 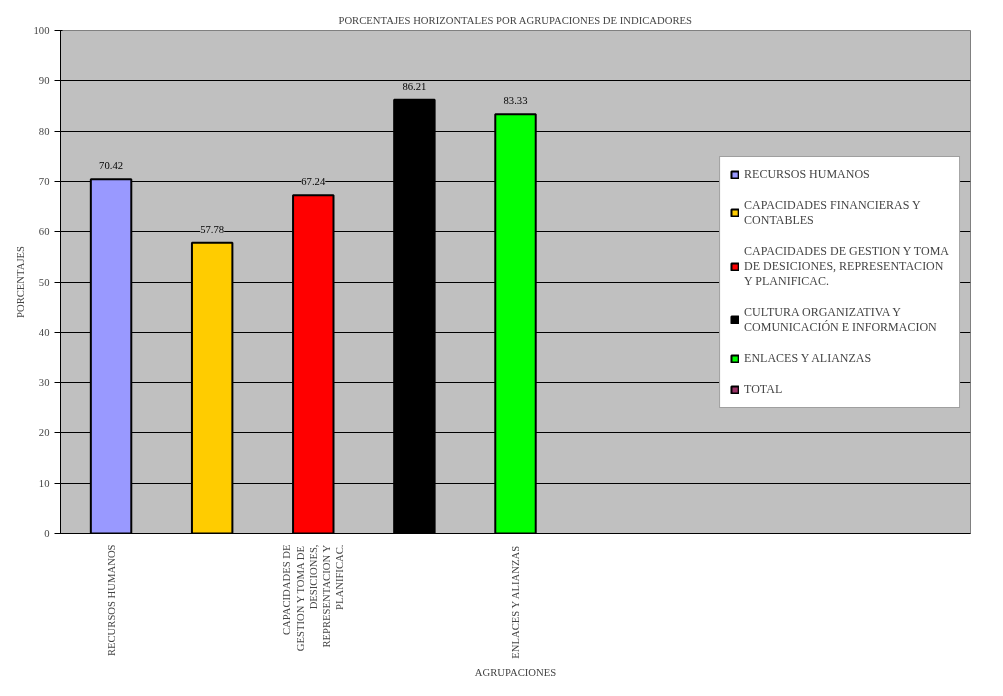 What do you see at coordinates (44, 383) in the screenshot?
I see `y-tick-label: 30` at bounding box center [44, 383].